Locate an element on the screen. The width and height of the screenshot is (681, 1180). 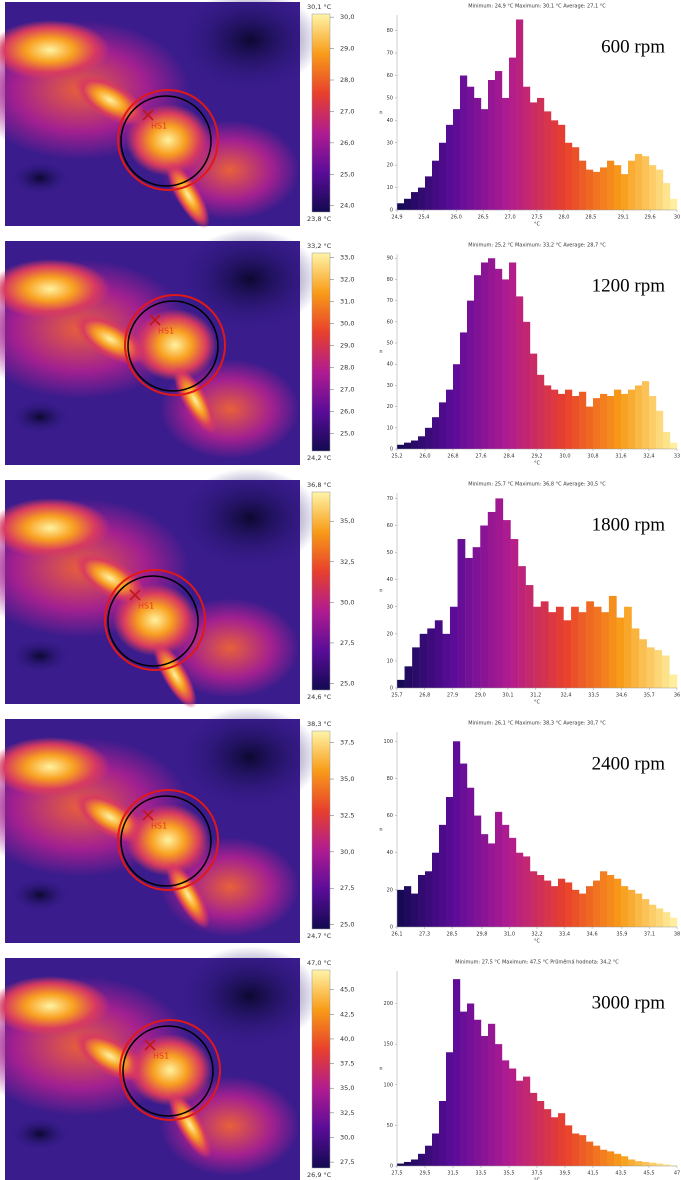
x-tick-label: 30,1 is located at coordinates (507, 696).